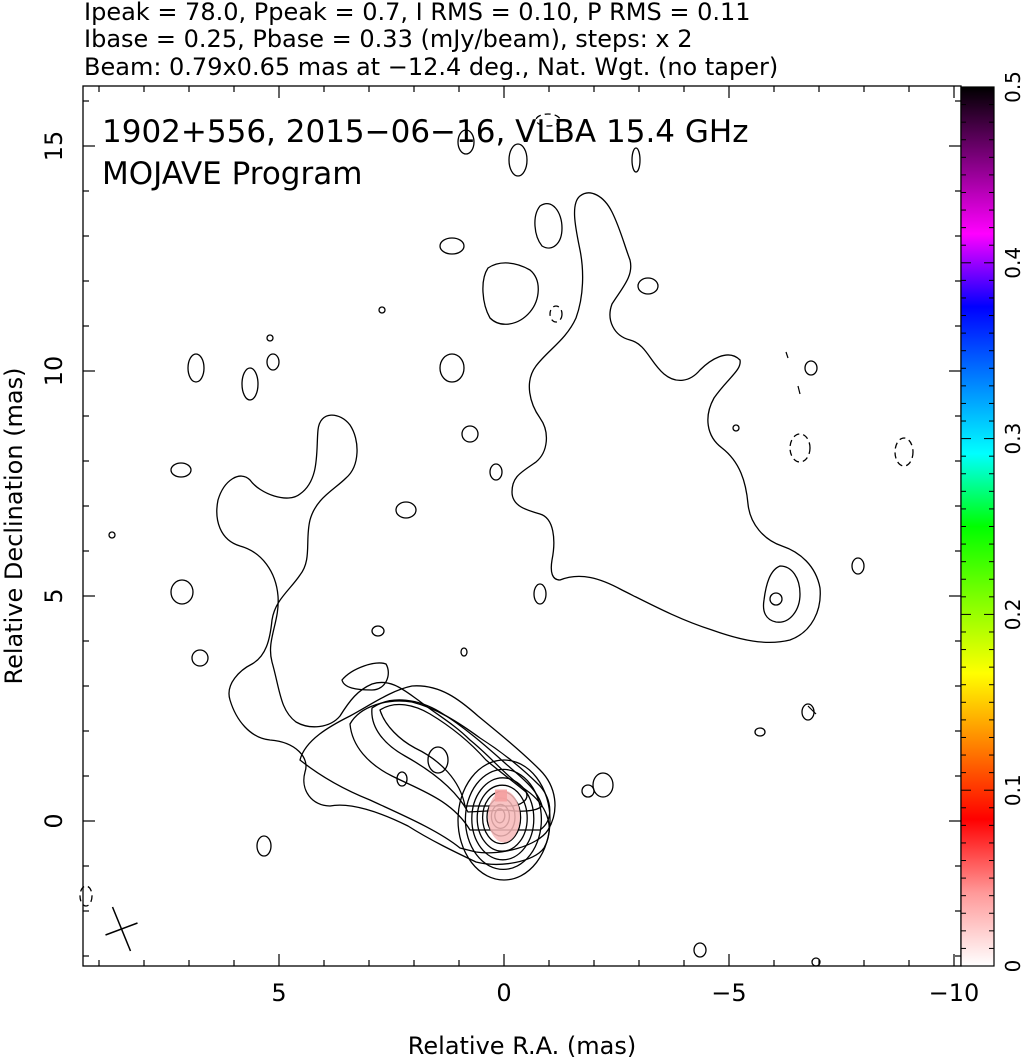 The width and height of the screenshot is (1022, 1061). Describe the element at coordinates (728, 993) in the screenshot. I see `x-tick-label: −5` at that location.